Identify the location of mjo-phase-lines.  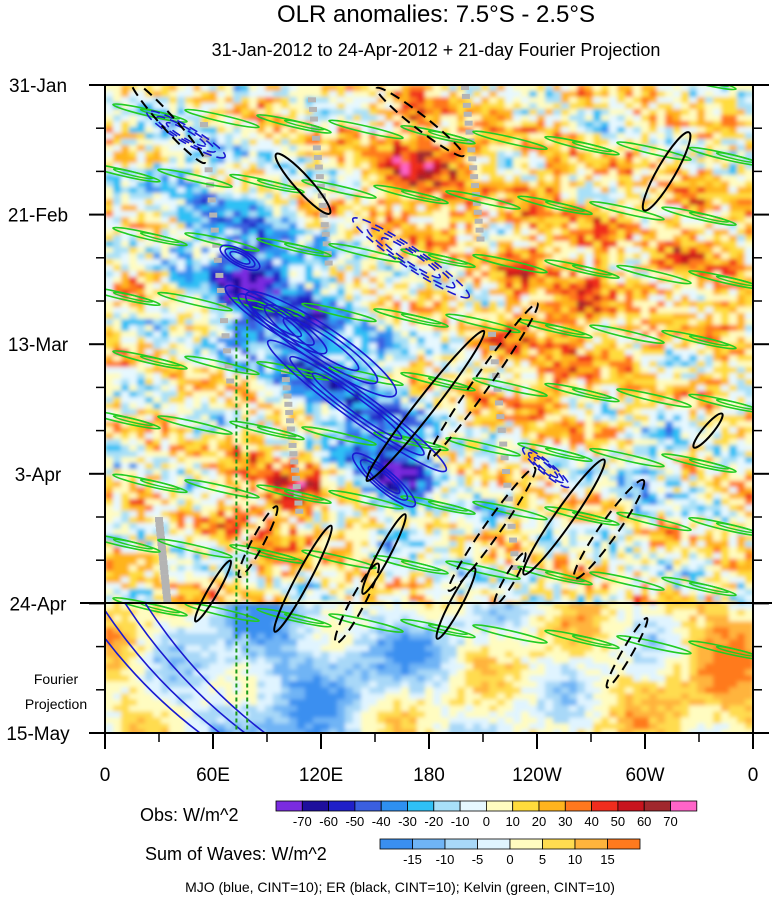
(242, 526).